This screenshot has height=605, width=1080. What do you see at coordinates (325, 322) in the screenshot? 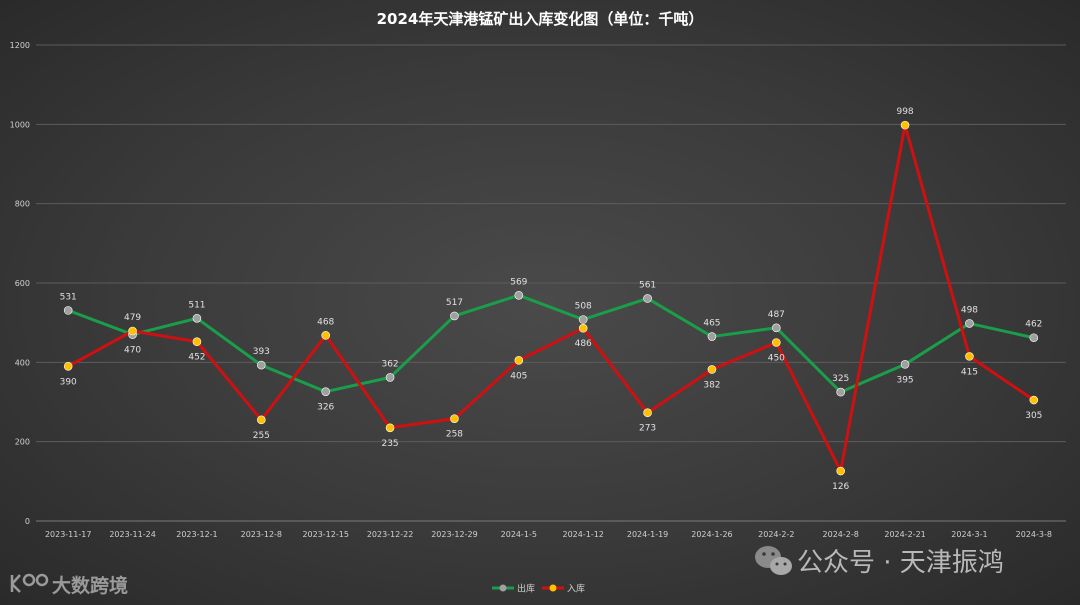
I see `data-label: 468` at bounding box center [325, 322].